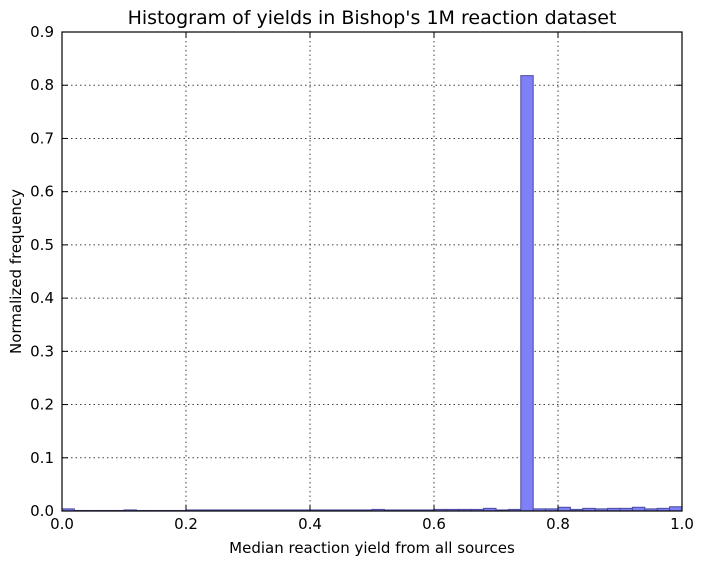 The image size is (703, 564). I want to click on y-tick-label: 0.3, so click(42, 351).